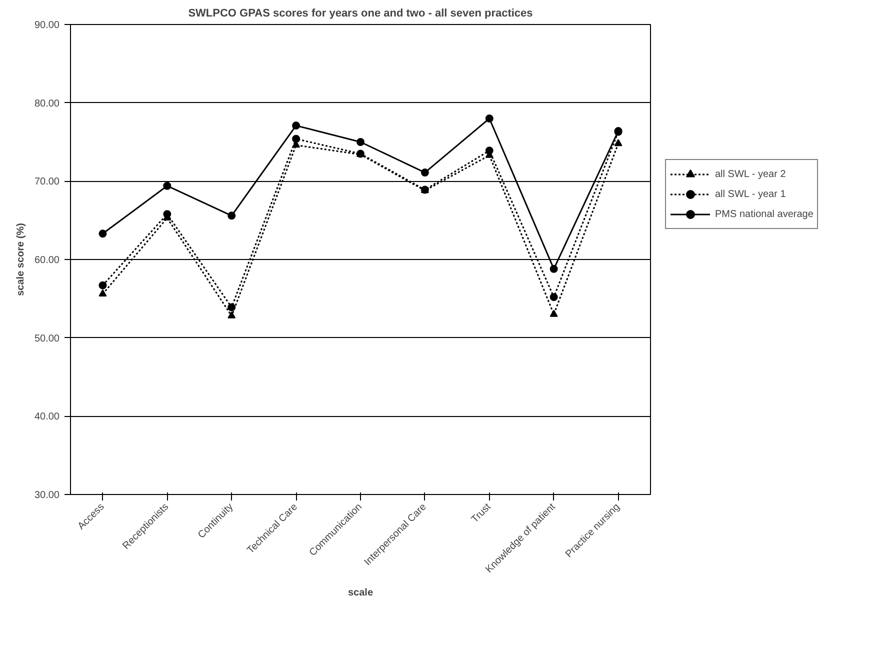 The width and height of the screenshot is (874, 646). What do you see at coordinates (47, 260) in the screenshot?
I see `y-tick-label: 60.00` at bounding box center [47, 260].